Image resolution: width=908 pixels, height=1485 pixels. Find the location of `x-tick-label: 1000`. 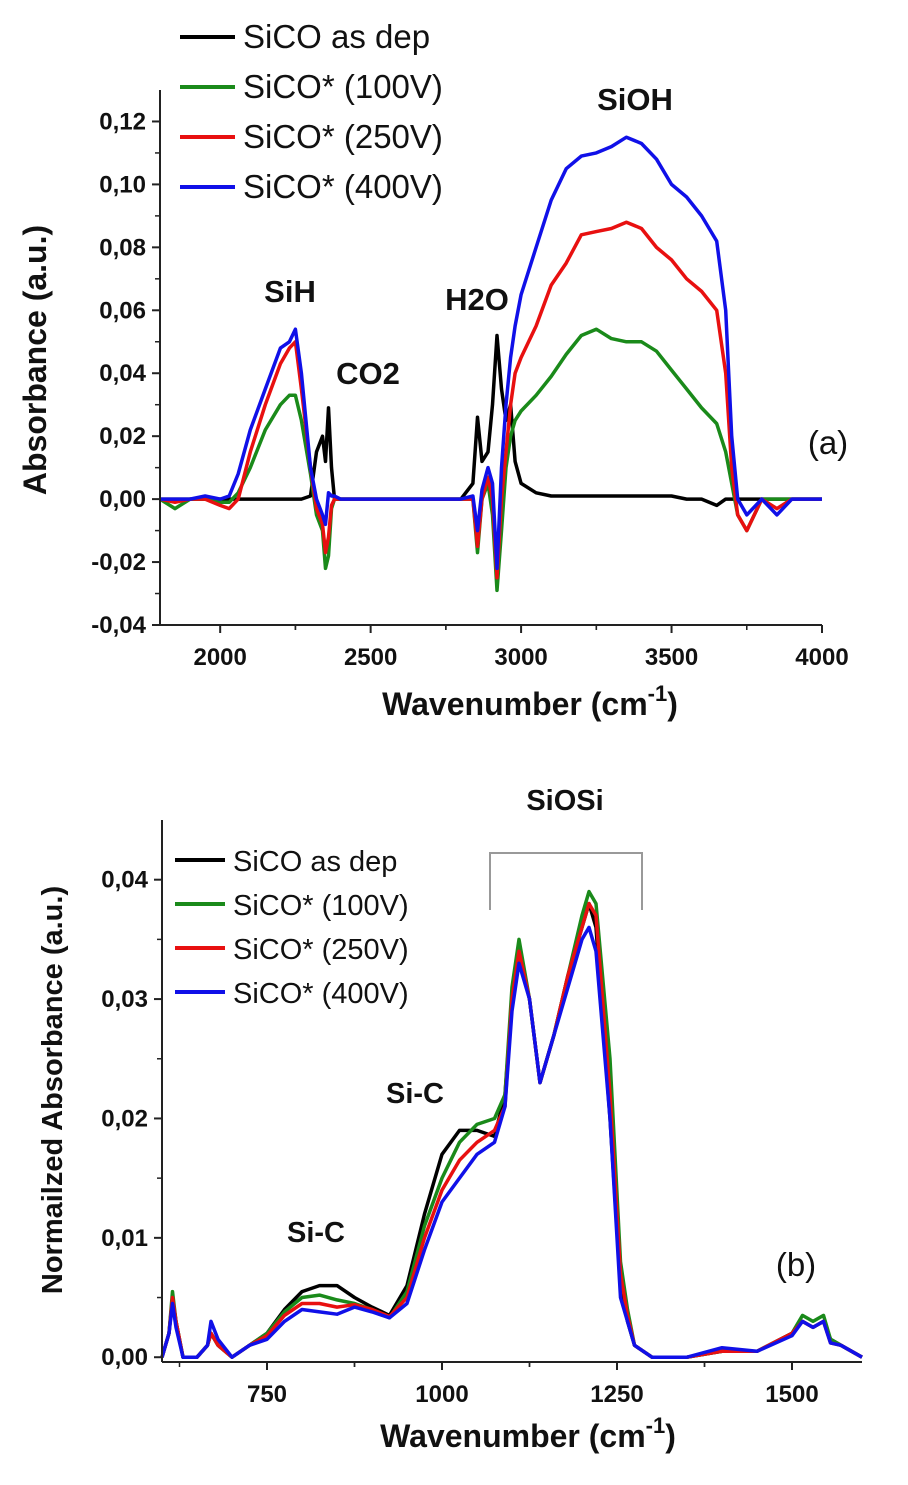

x-tick-label: 1000 is located at coordinates (441, 1394).